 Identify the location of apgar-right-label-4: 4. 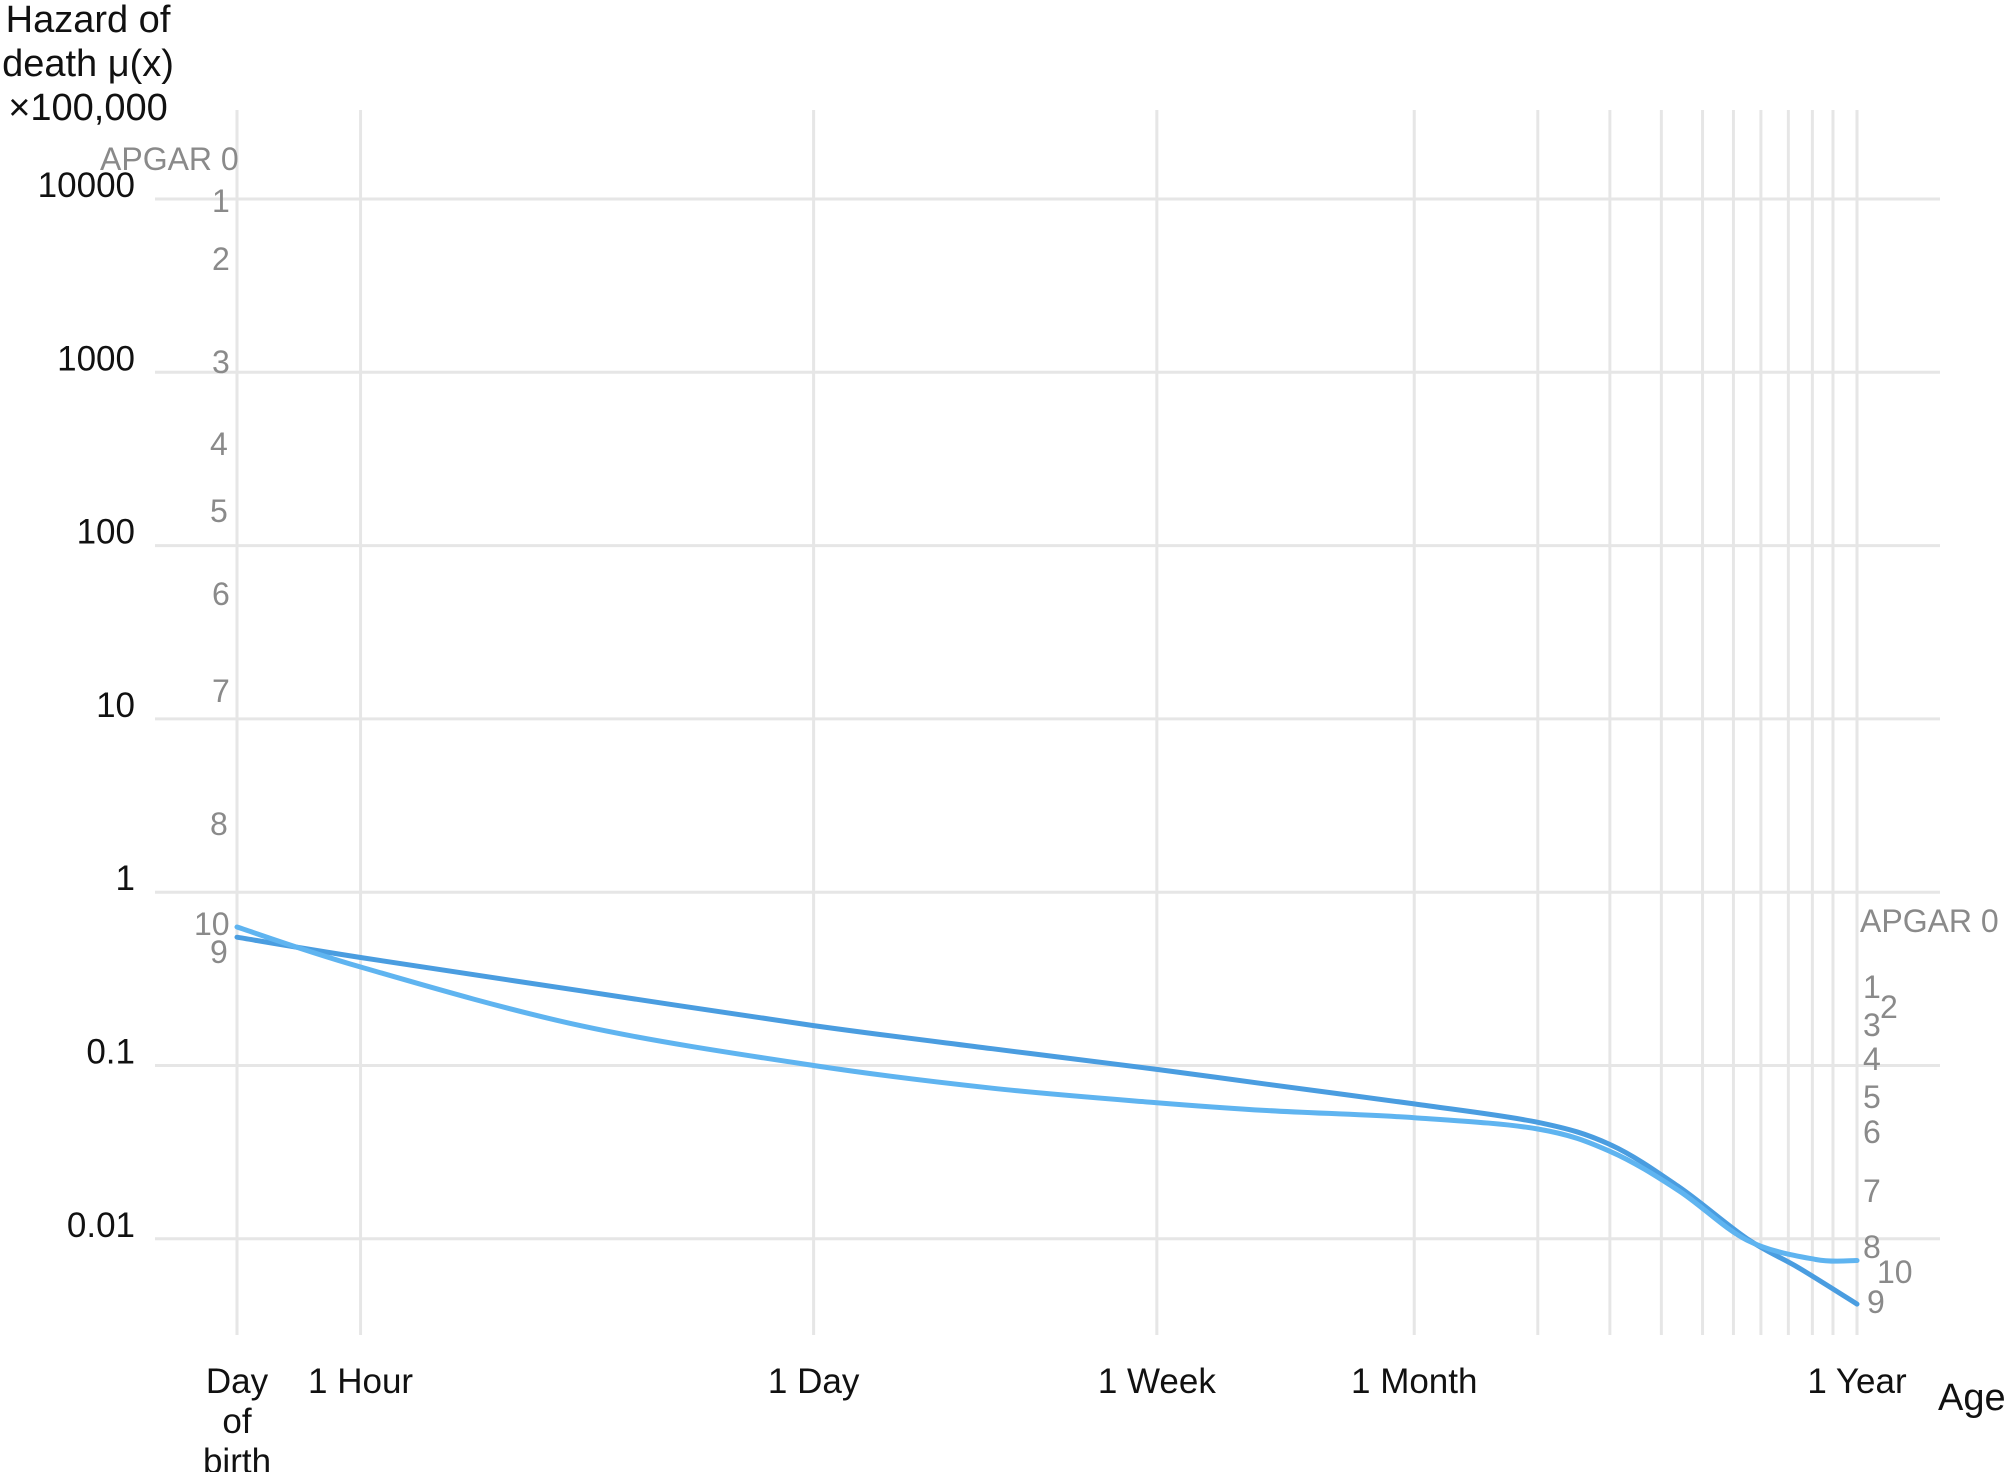
(1872, 1059).